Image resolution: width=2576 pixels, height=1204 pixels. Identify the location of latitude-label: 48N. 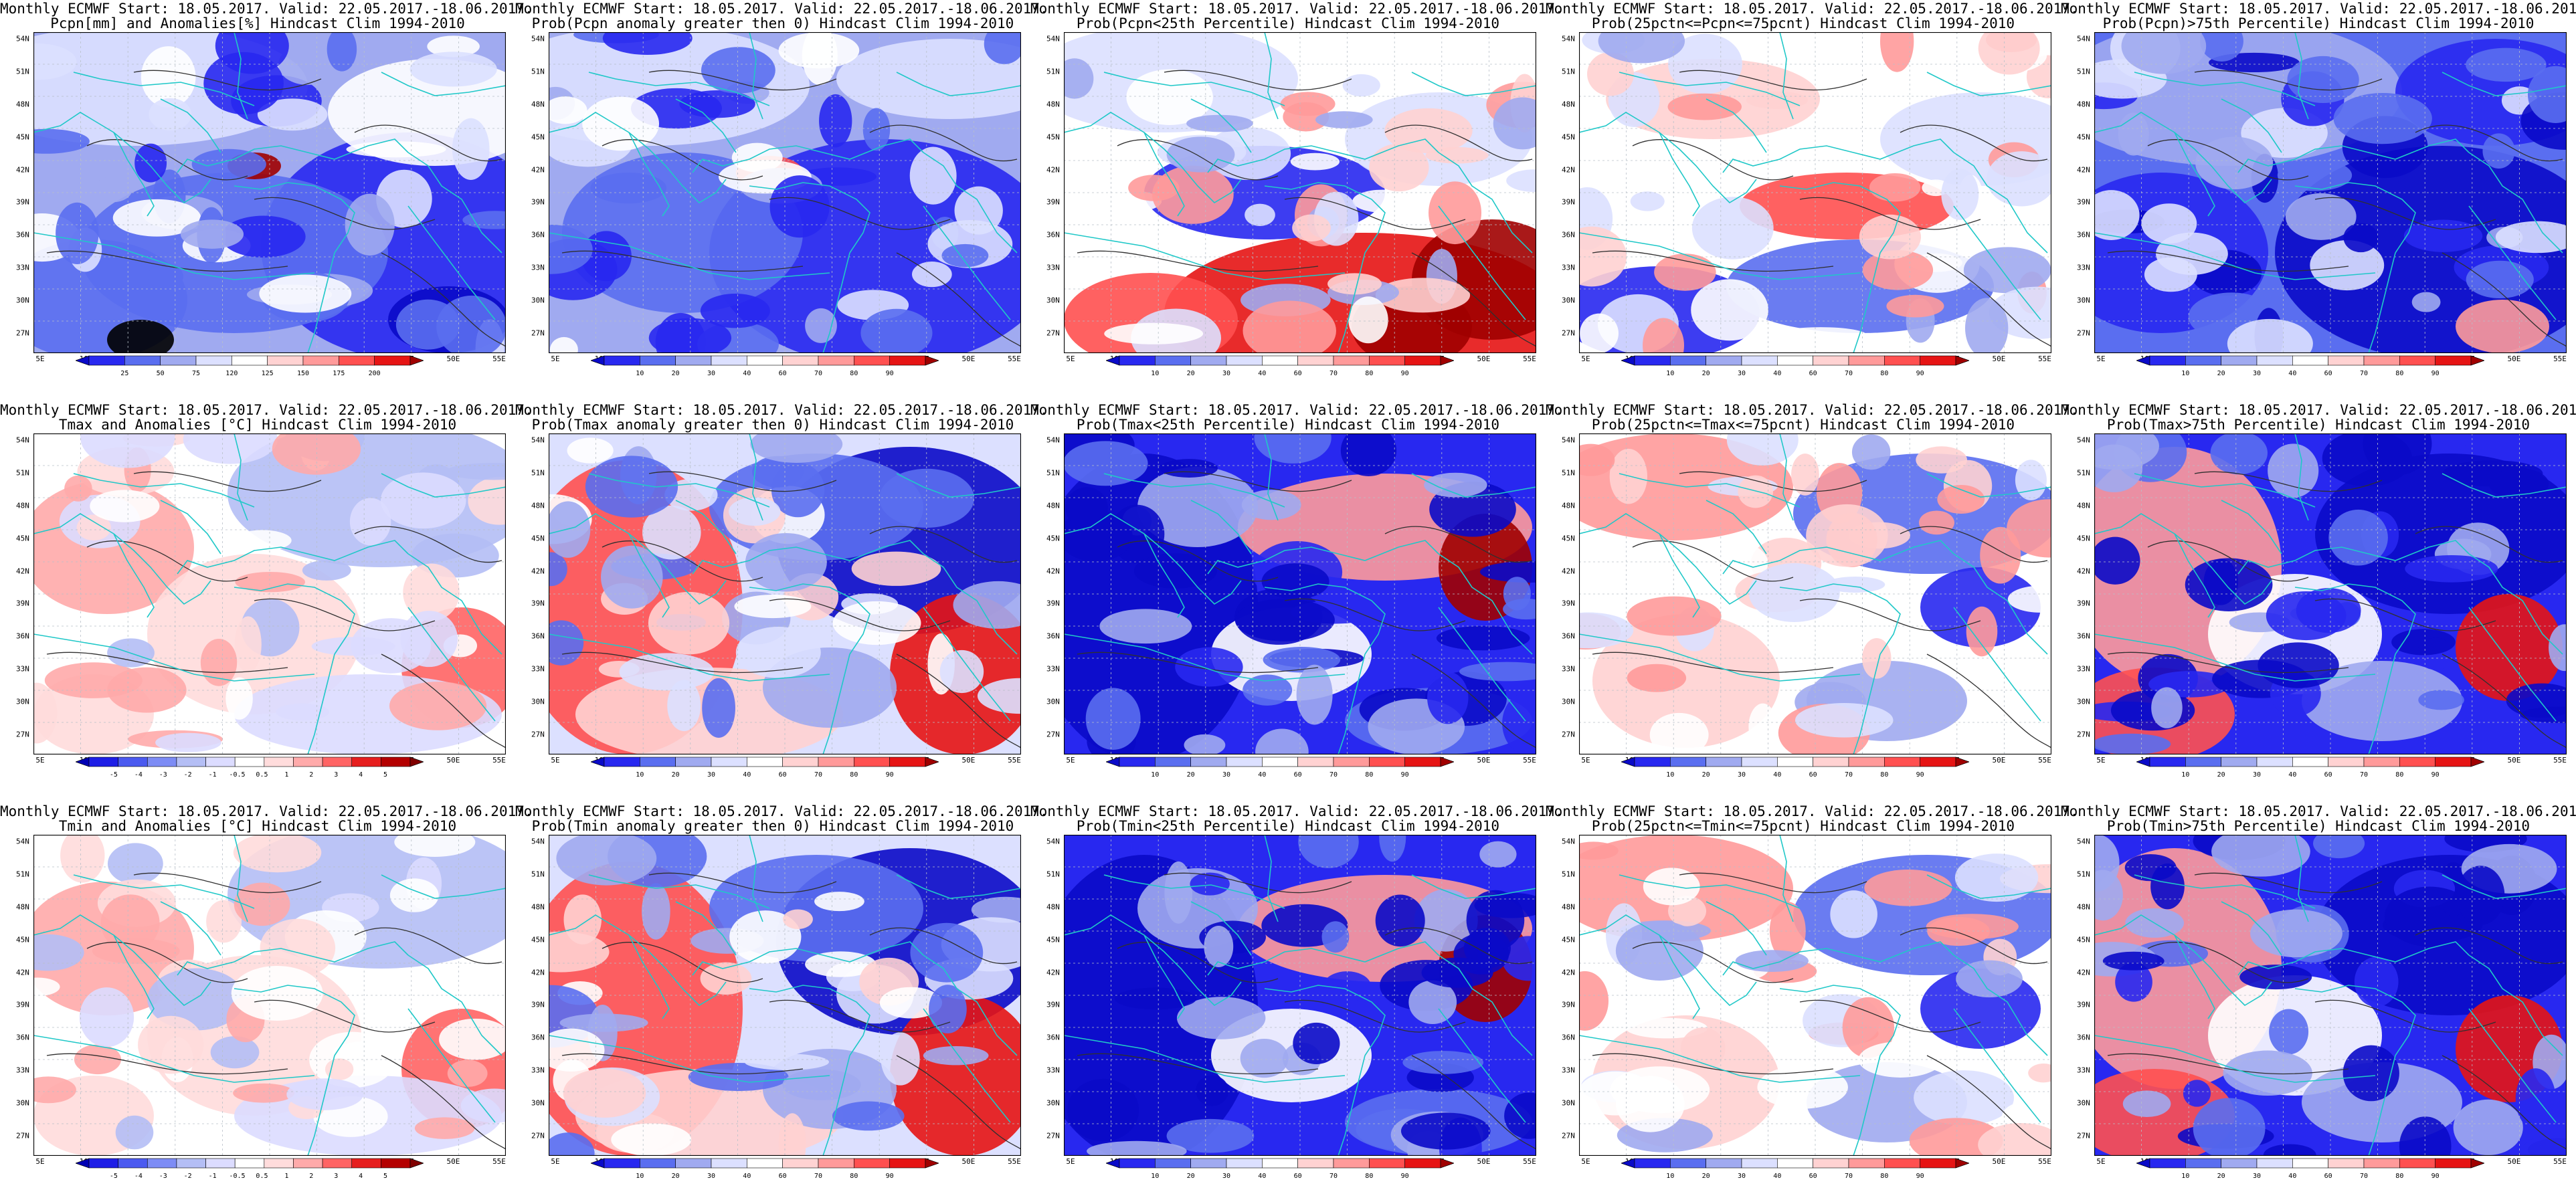
(2083, 104).